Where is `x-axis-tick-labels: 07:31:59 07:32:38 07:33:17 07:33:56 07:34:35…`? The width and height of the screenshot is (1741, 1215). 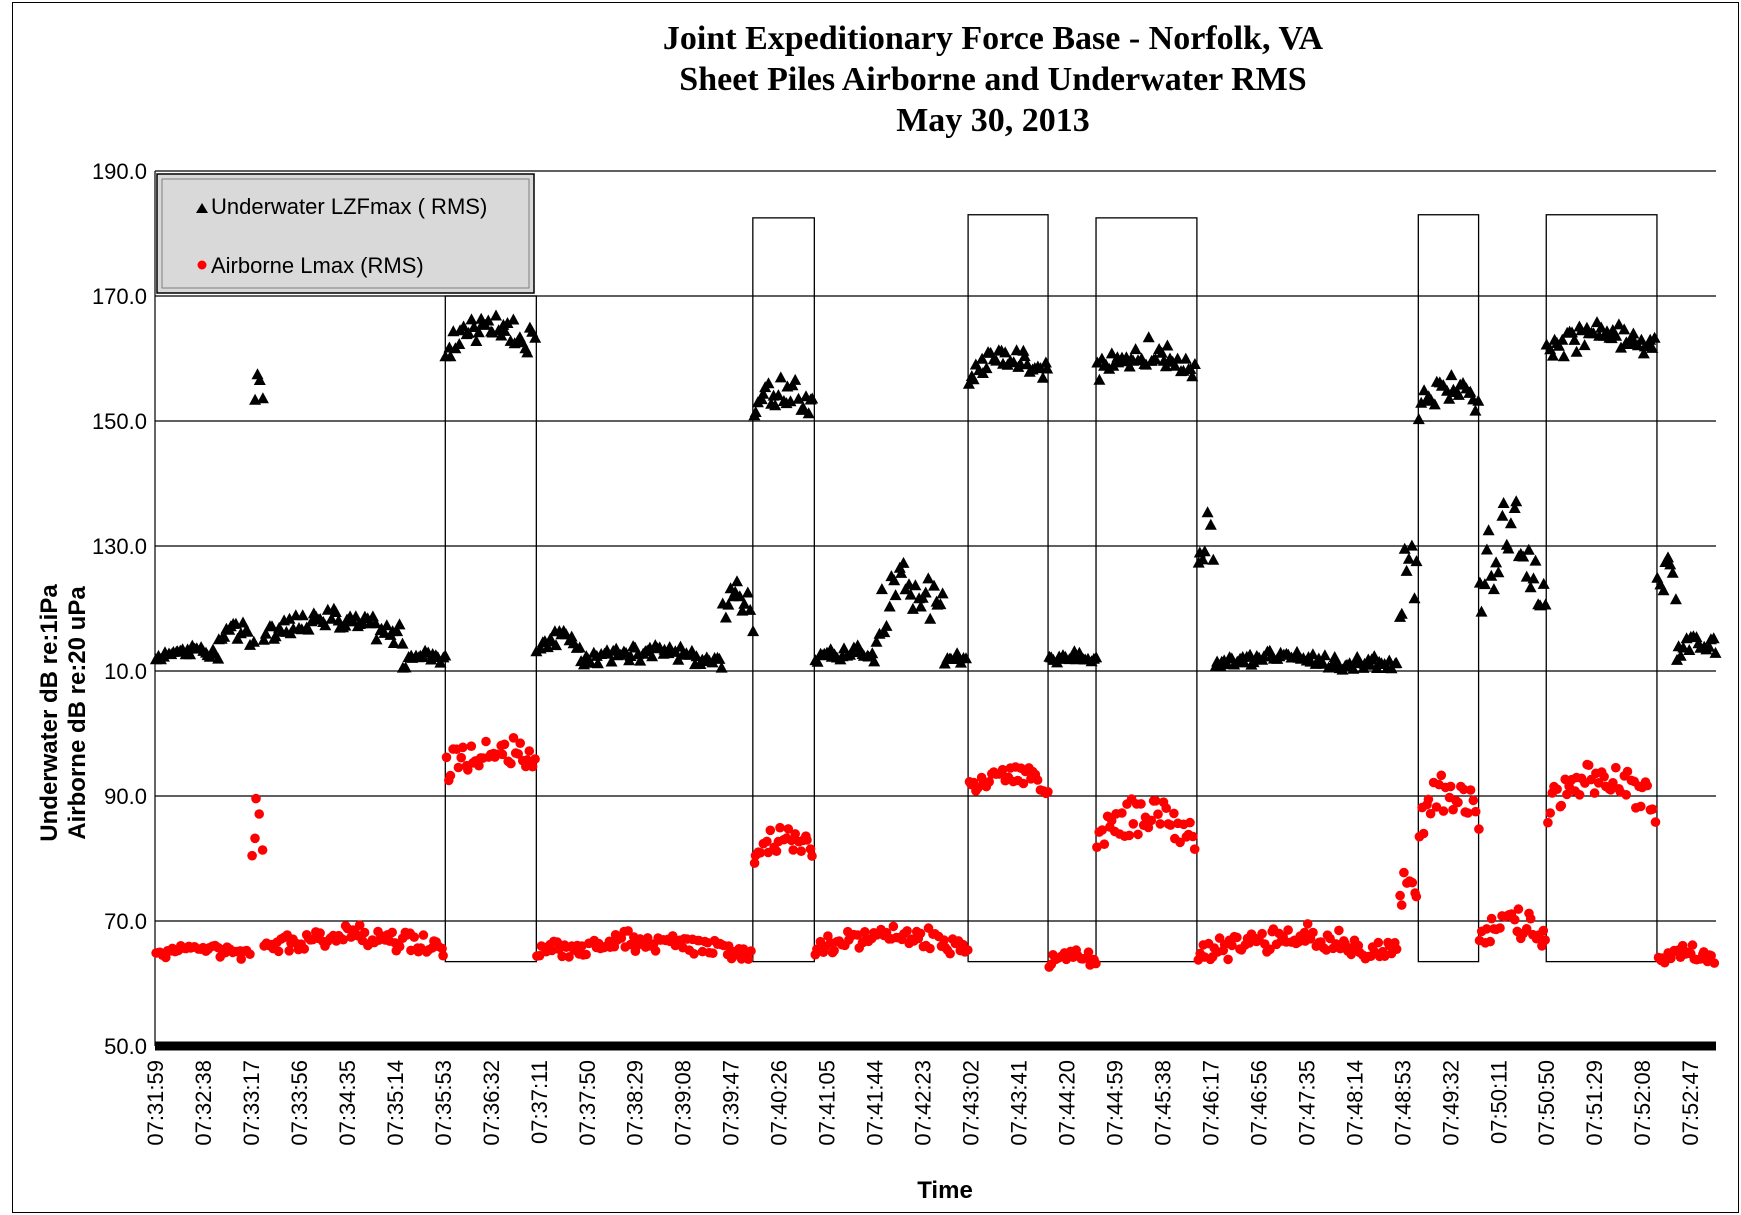 x-axis-tick-labels: 07:31:59 07:32:38 07:33:17 07:33:56 07:34:35… is located at coordinates (923, 1103).